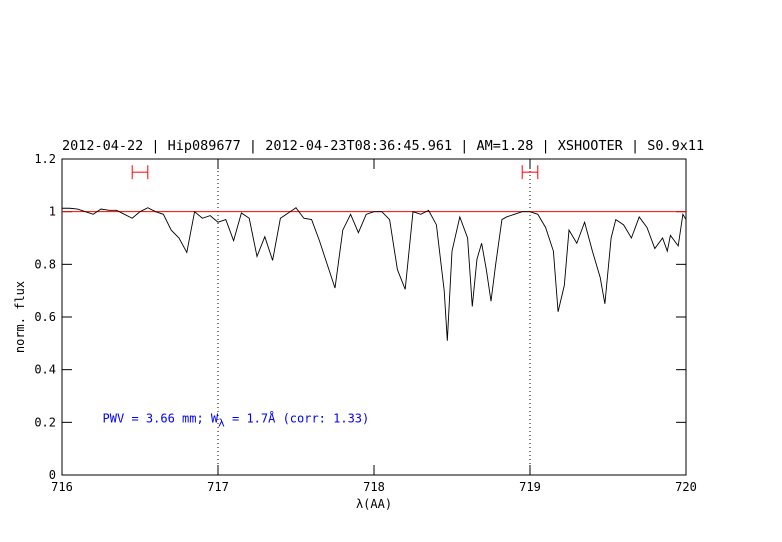 Image resolution: width=782 pixels, height=542 pixels. What do you see at coordinates (374, 487) in the screenshot?
I see `x-tick-label: 718` at bounding box center [374, 487].